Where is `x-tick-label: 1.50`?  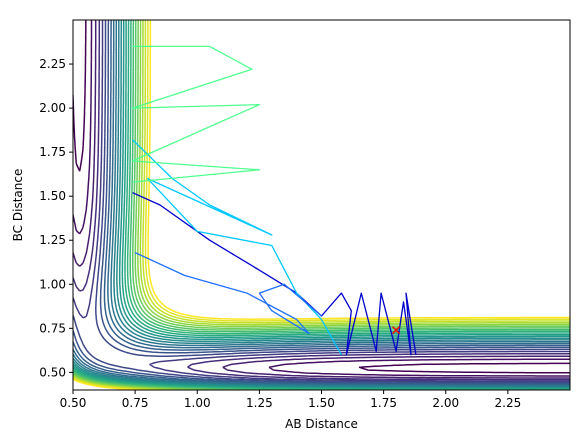
x-tick-label: 1.50 is located at coordinates (321, 403).